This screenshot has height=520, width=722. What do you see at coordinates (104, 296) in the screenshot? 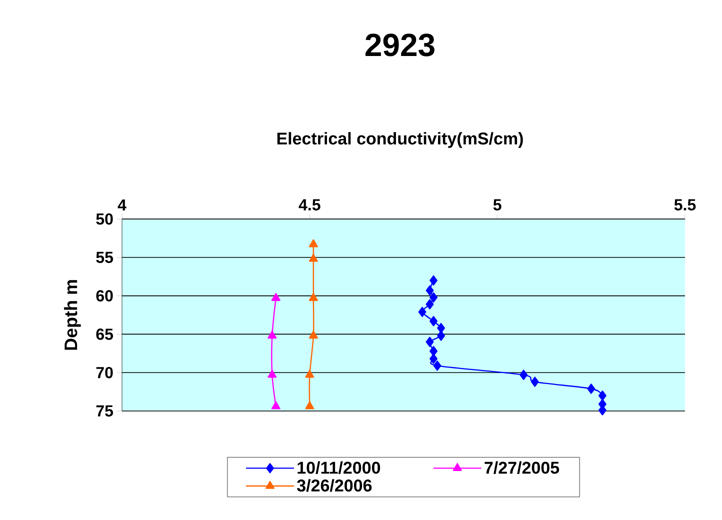
I see `y-tick-label: 60` at bounding box center [104, 296].